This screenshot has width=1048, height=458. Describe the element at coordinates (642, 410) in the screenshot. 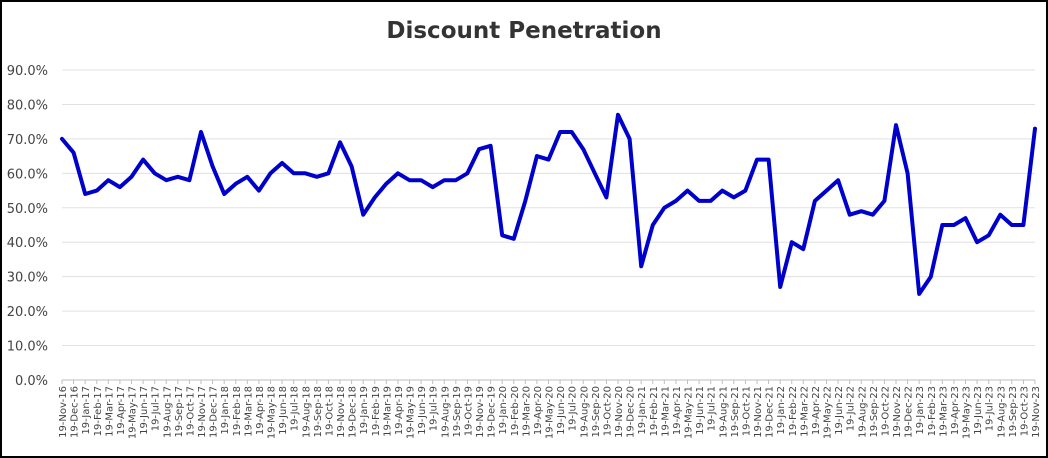

I see `x-tick-label: 19-Jan-21` at that location.